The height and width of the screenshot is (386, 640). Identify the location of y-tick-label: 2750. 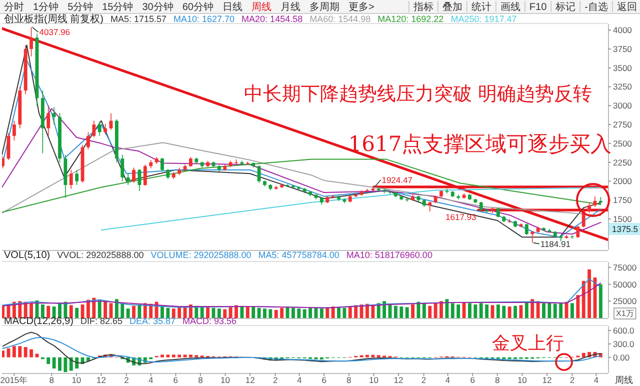
(622, 125).